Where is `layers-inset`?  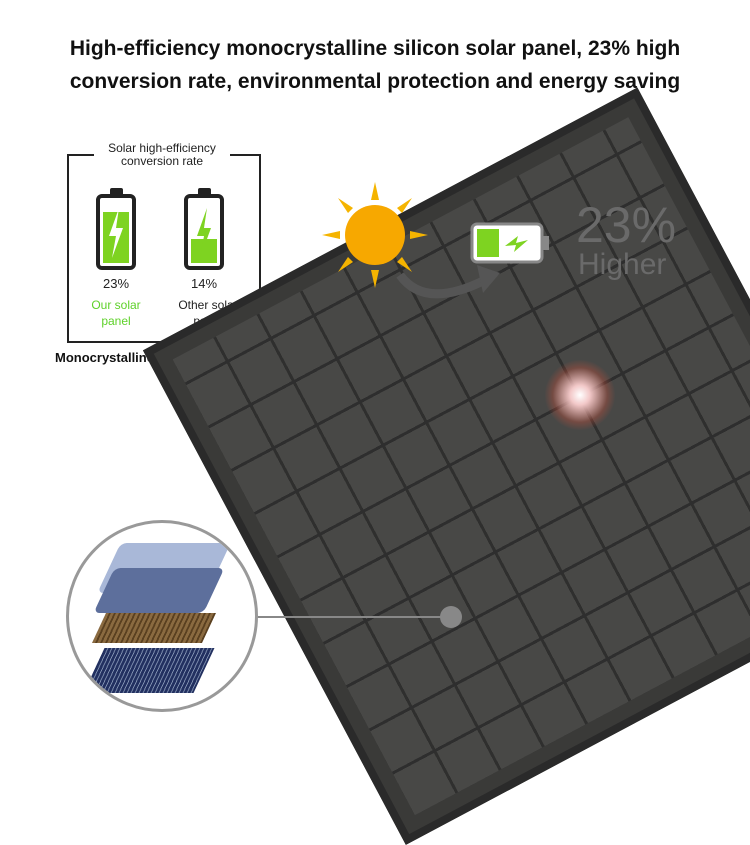
layers-inset is located at coordinates (162, 616).